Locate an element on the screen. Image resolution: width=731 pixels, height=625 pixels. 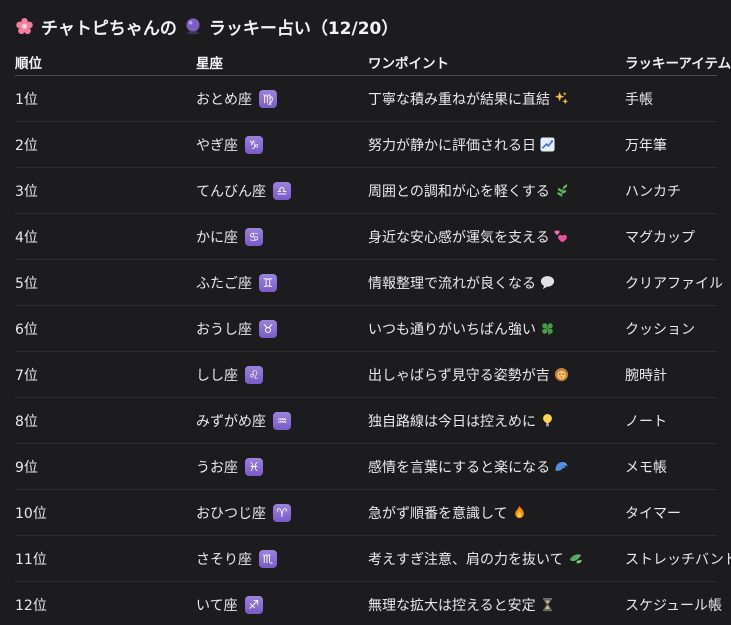
item-cell: クッション is located at coordinates (660, 329).